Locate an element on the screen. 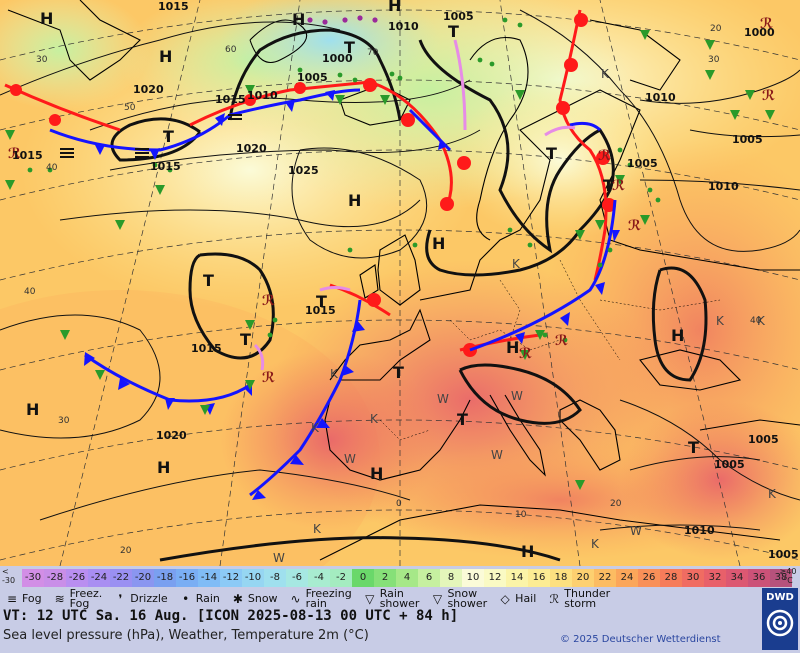 This screenshot has width=800, height=653. rain-shower-icon: ▽ is located at coordinates (370, 599).